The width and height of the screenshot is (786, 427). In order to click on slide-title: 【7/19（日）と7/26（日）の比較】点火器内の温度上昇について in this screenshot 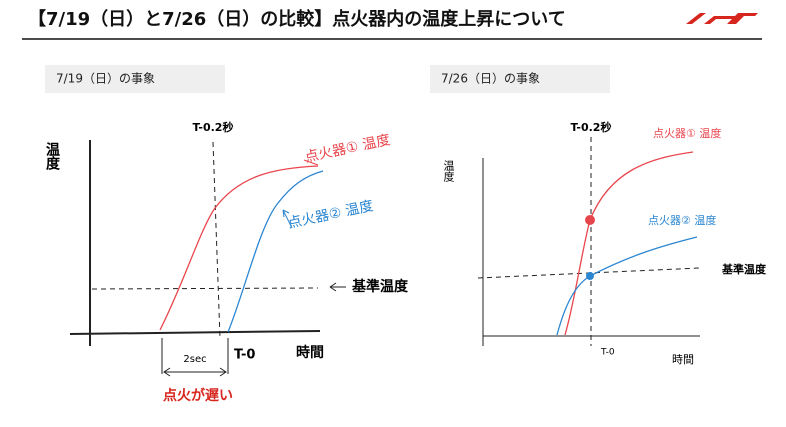, I will do `click(297, 19)`.